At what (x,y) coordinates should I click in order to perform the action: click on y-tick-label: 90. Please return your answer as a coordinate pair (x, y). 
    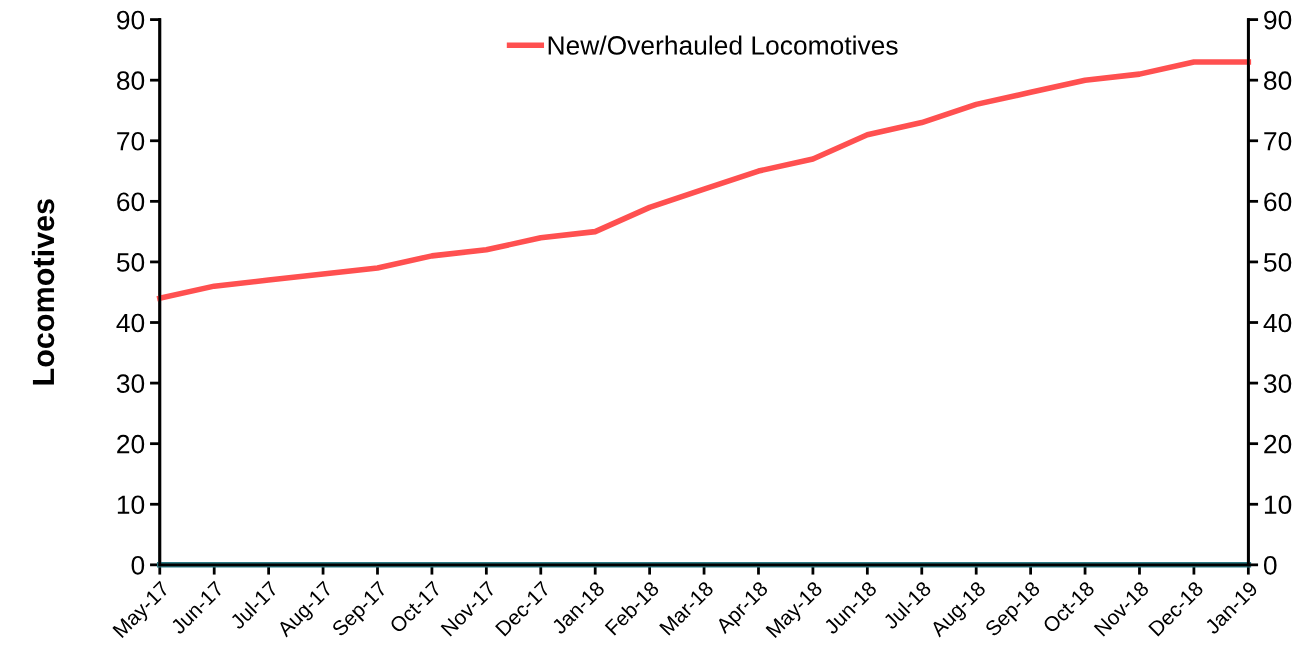
    Looking at the image, I should click on (131, 20).